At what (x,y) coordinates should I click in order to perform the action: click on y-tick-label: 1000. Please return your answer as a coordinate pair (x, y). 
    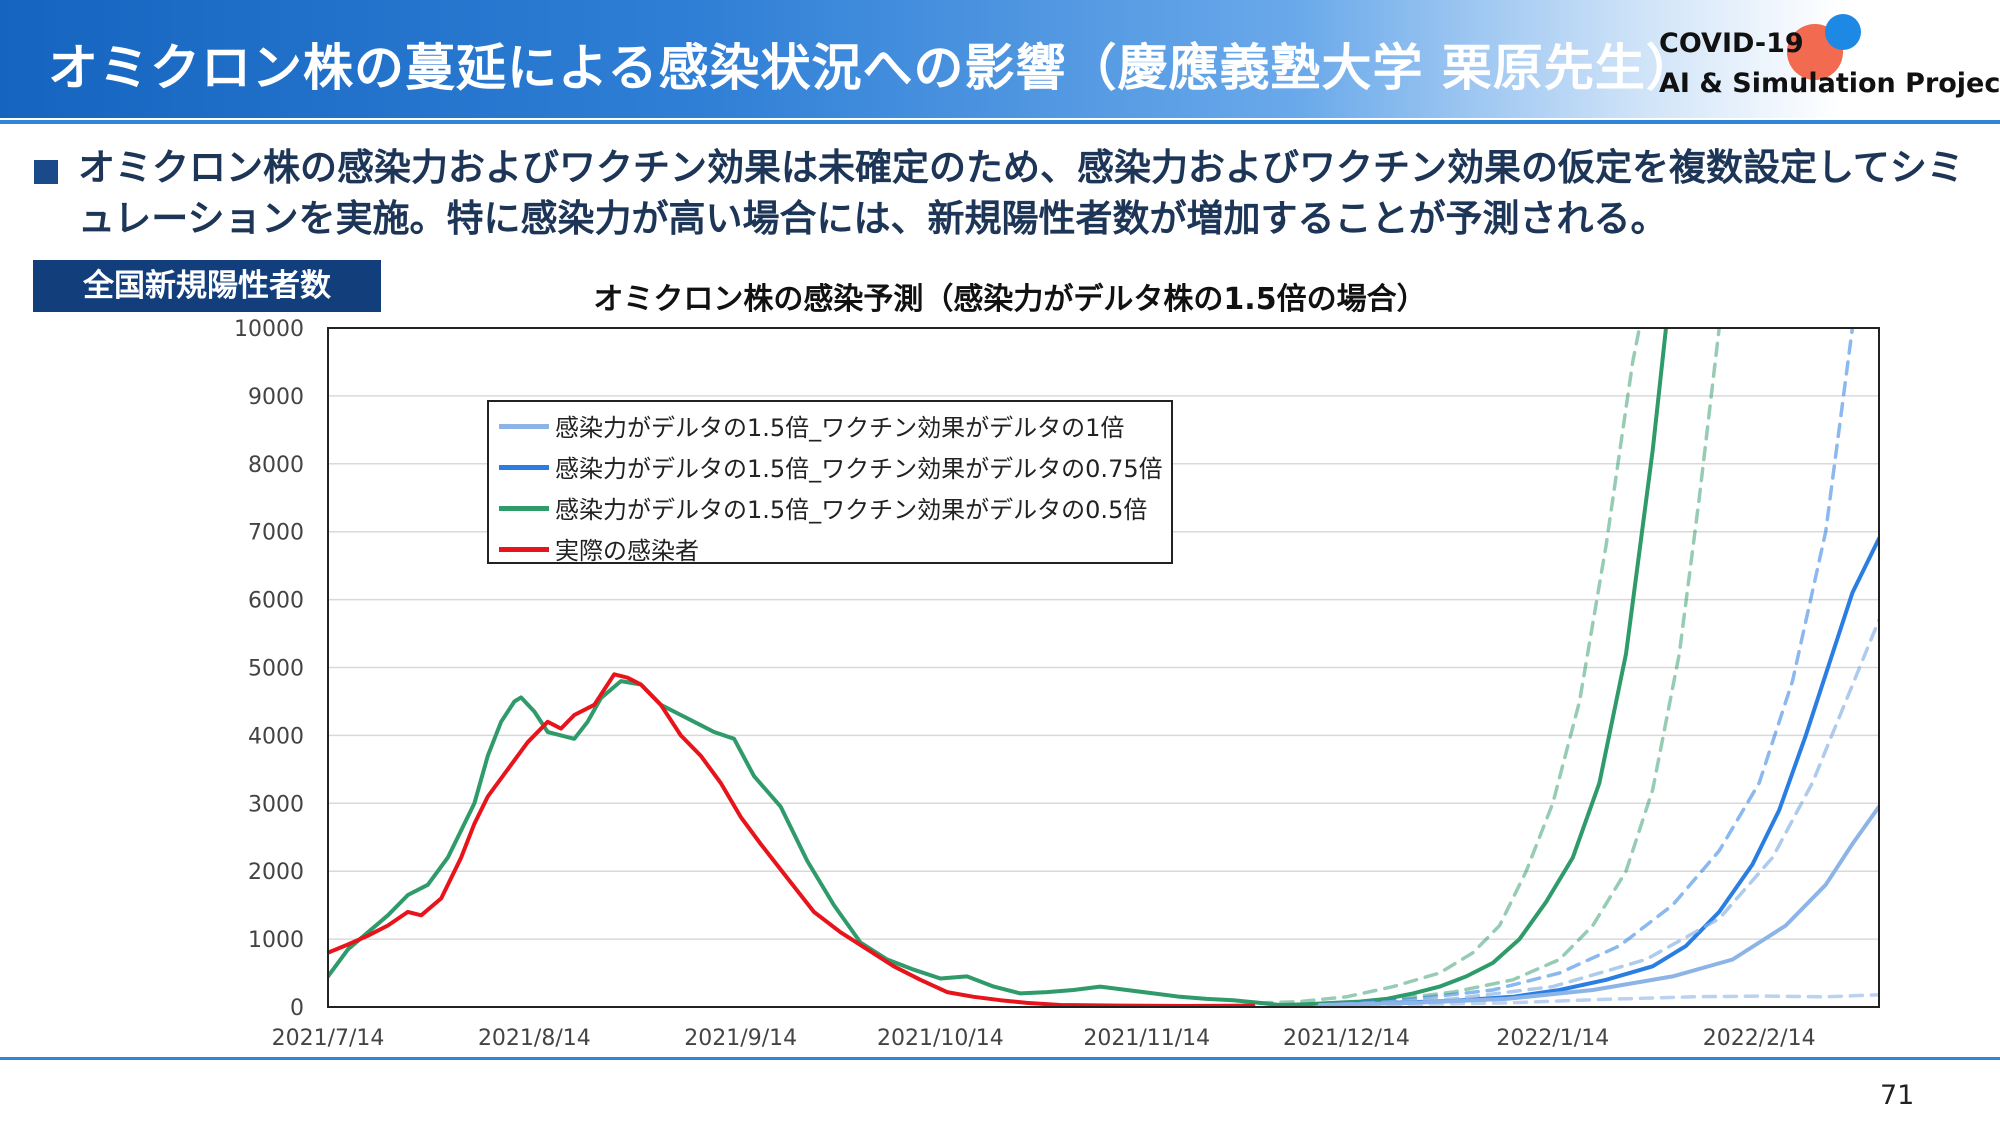
    Looking at the image, I should click on (276, 940).